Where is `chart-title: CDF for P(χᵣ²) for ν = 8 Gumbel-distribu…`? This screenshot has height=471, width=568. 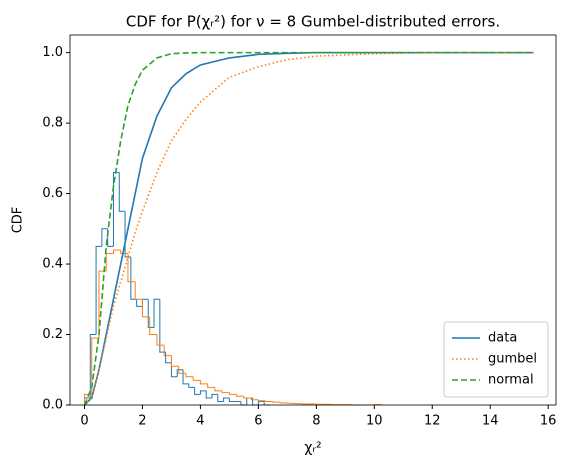
chart-title: CDF for P(χᵣ²) for ν = 8 Gumbel-distribu… is located at coordinates (313, 22).